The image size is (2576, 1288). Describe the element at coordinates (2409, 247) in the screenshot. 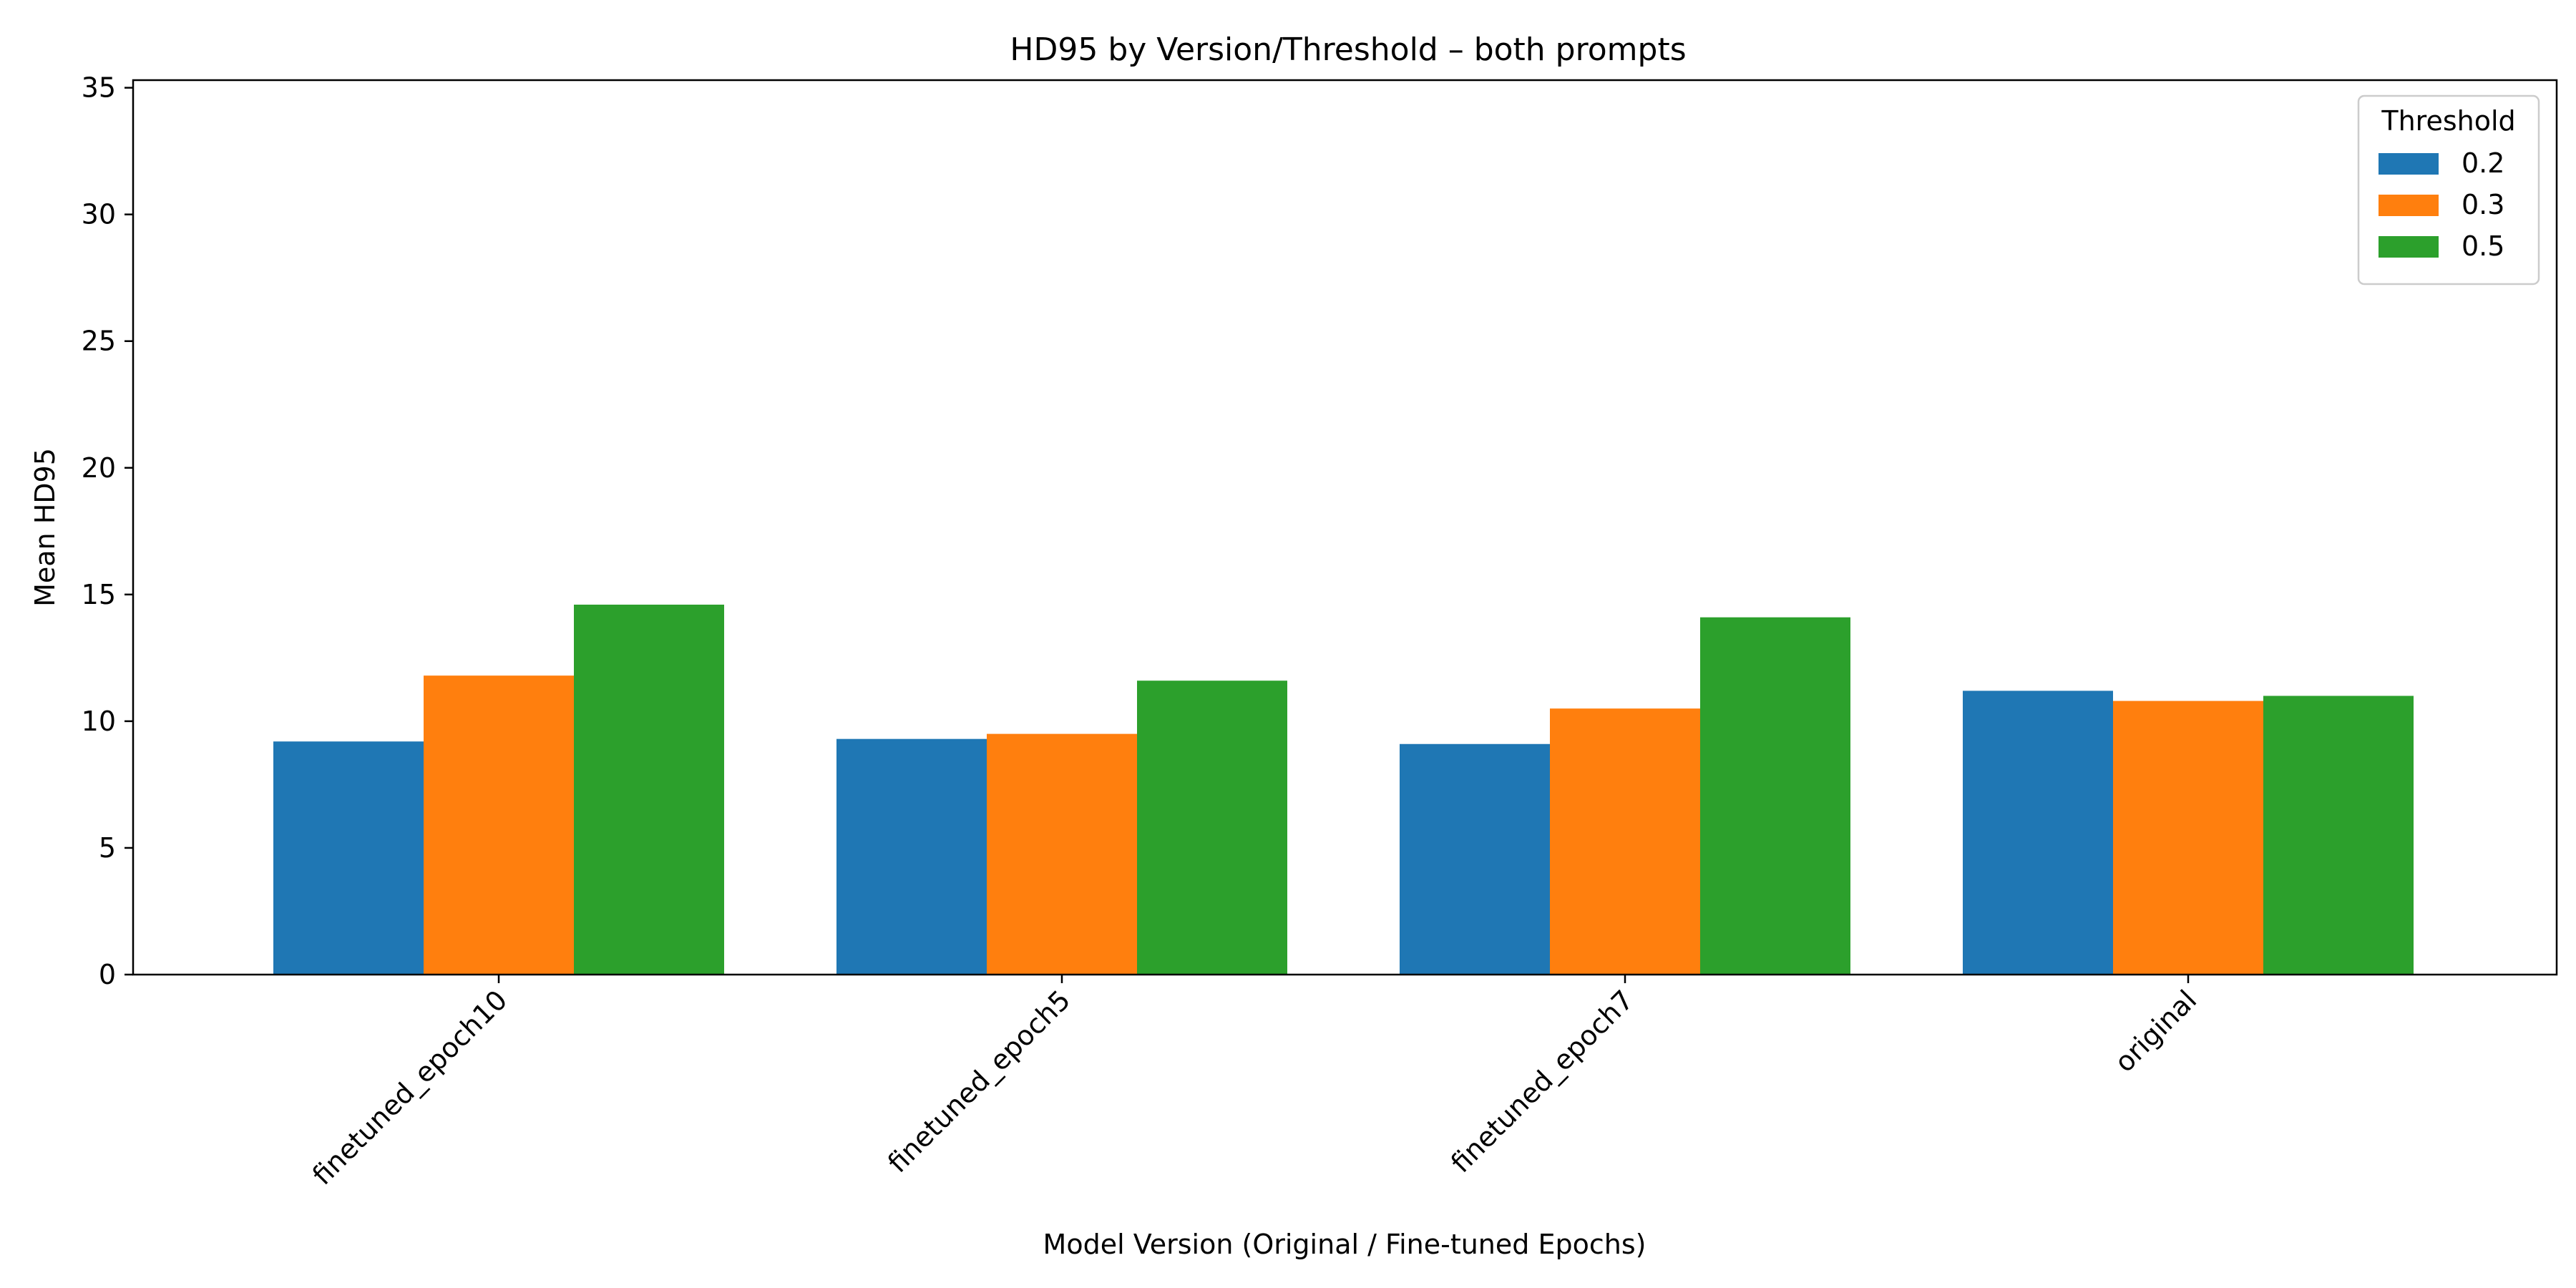

I see `legend-swatch-0.5` at that location.